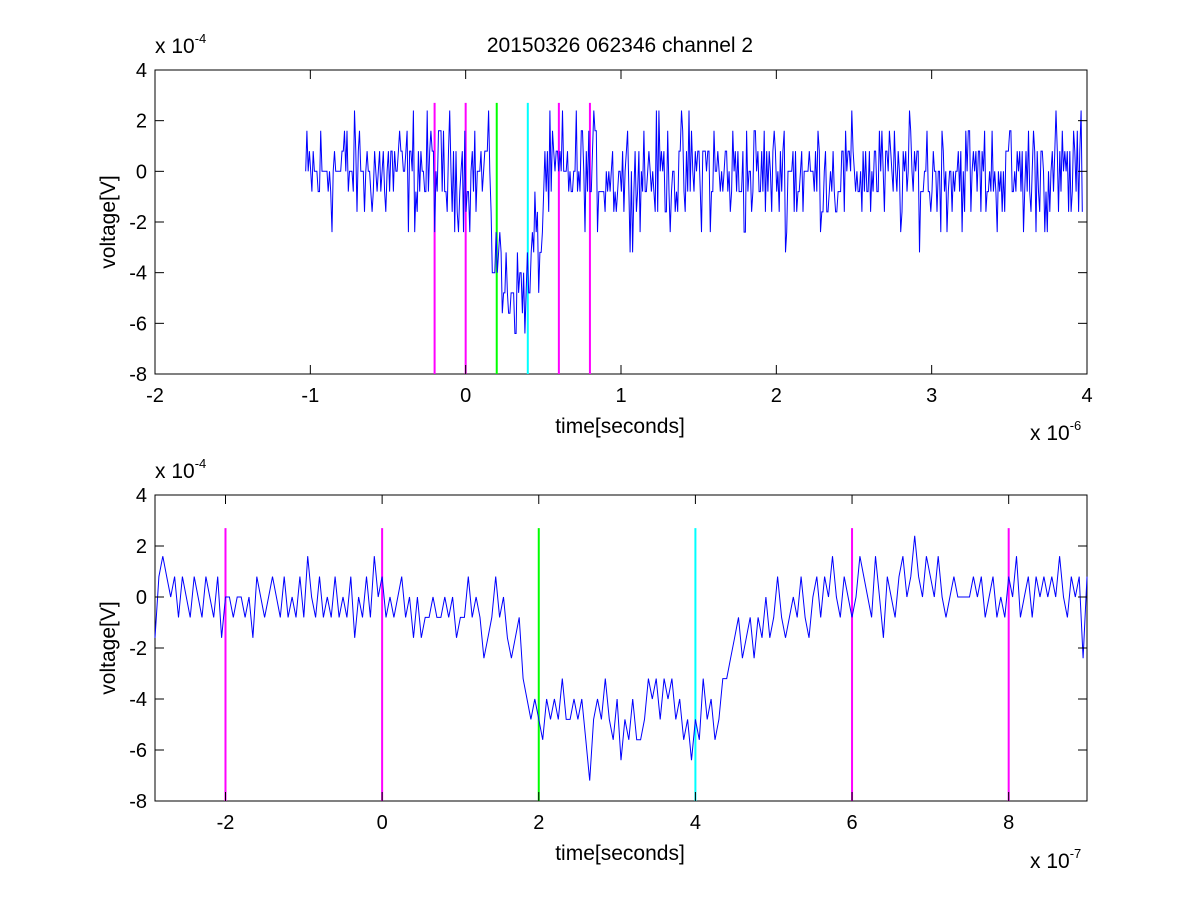 This screenshot has height=900, width=1200. What do you see at coordinates (108, 647) in the screenshot?
I see `bottom-y-axis-label: voltage[V]` at bounding box center [108, 647].